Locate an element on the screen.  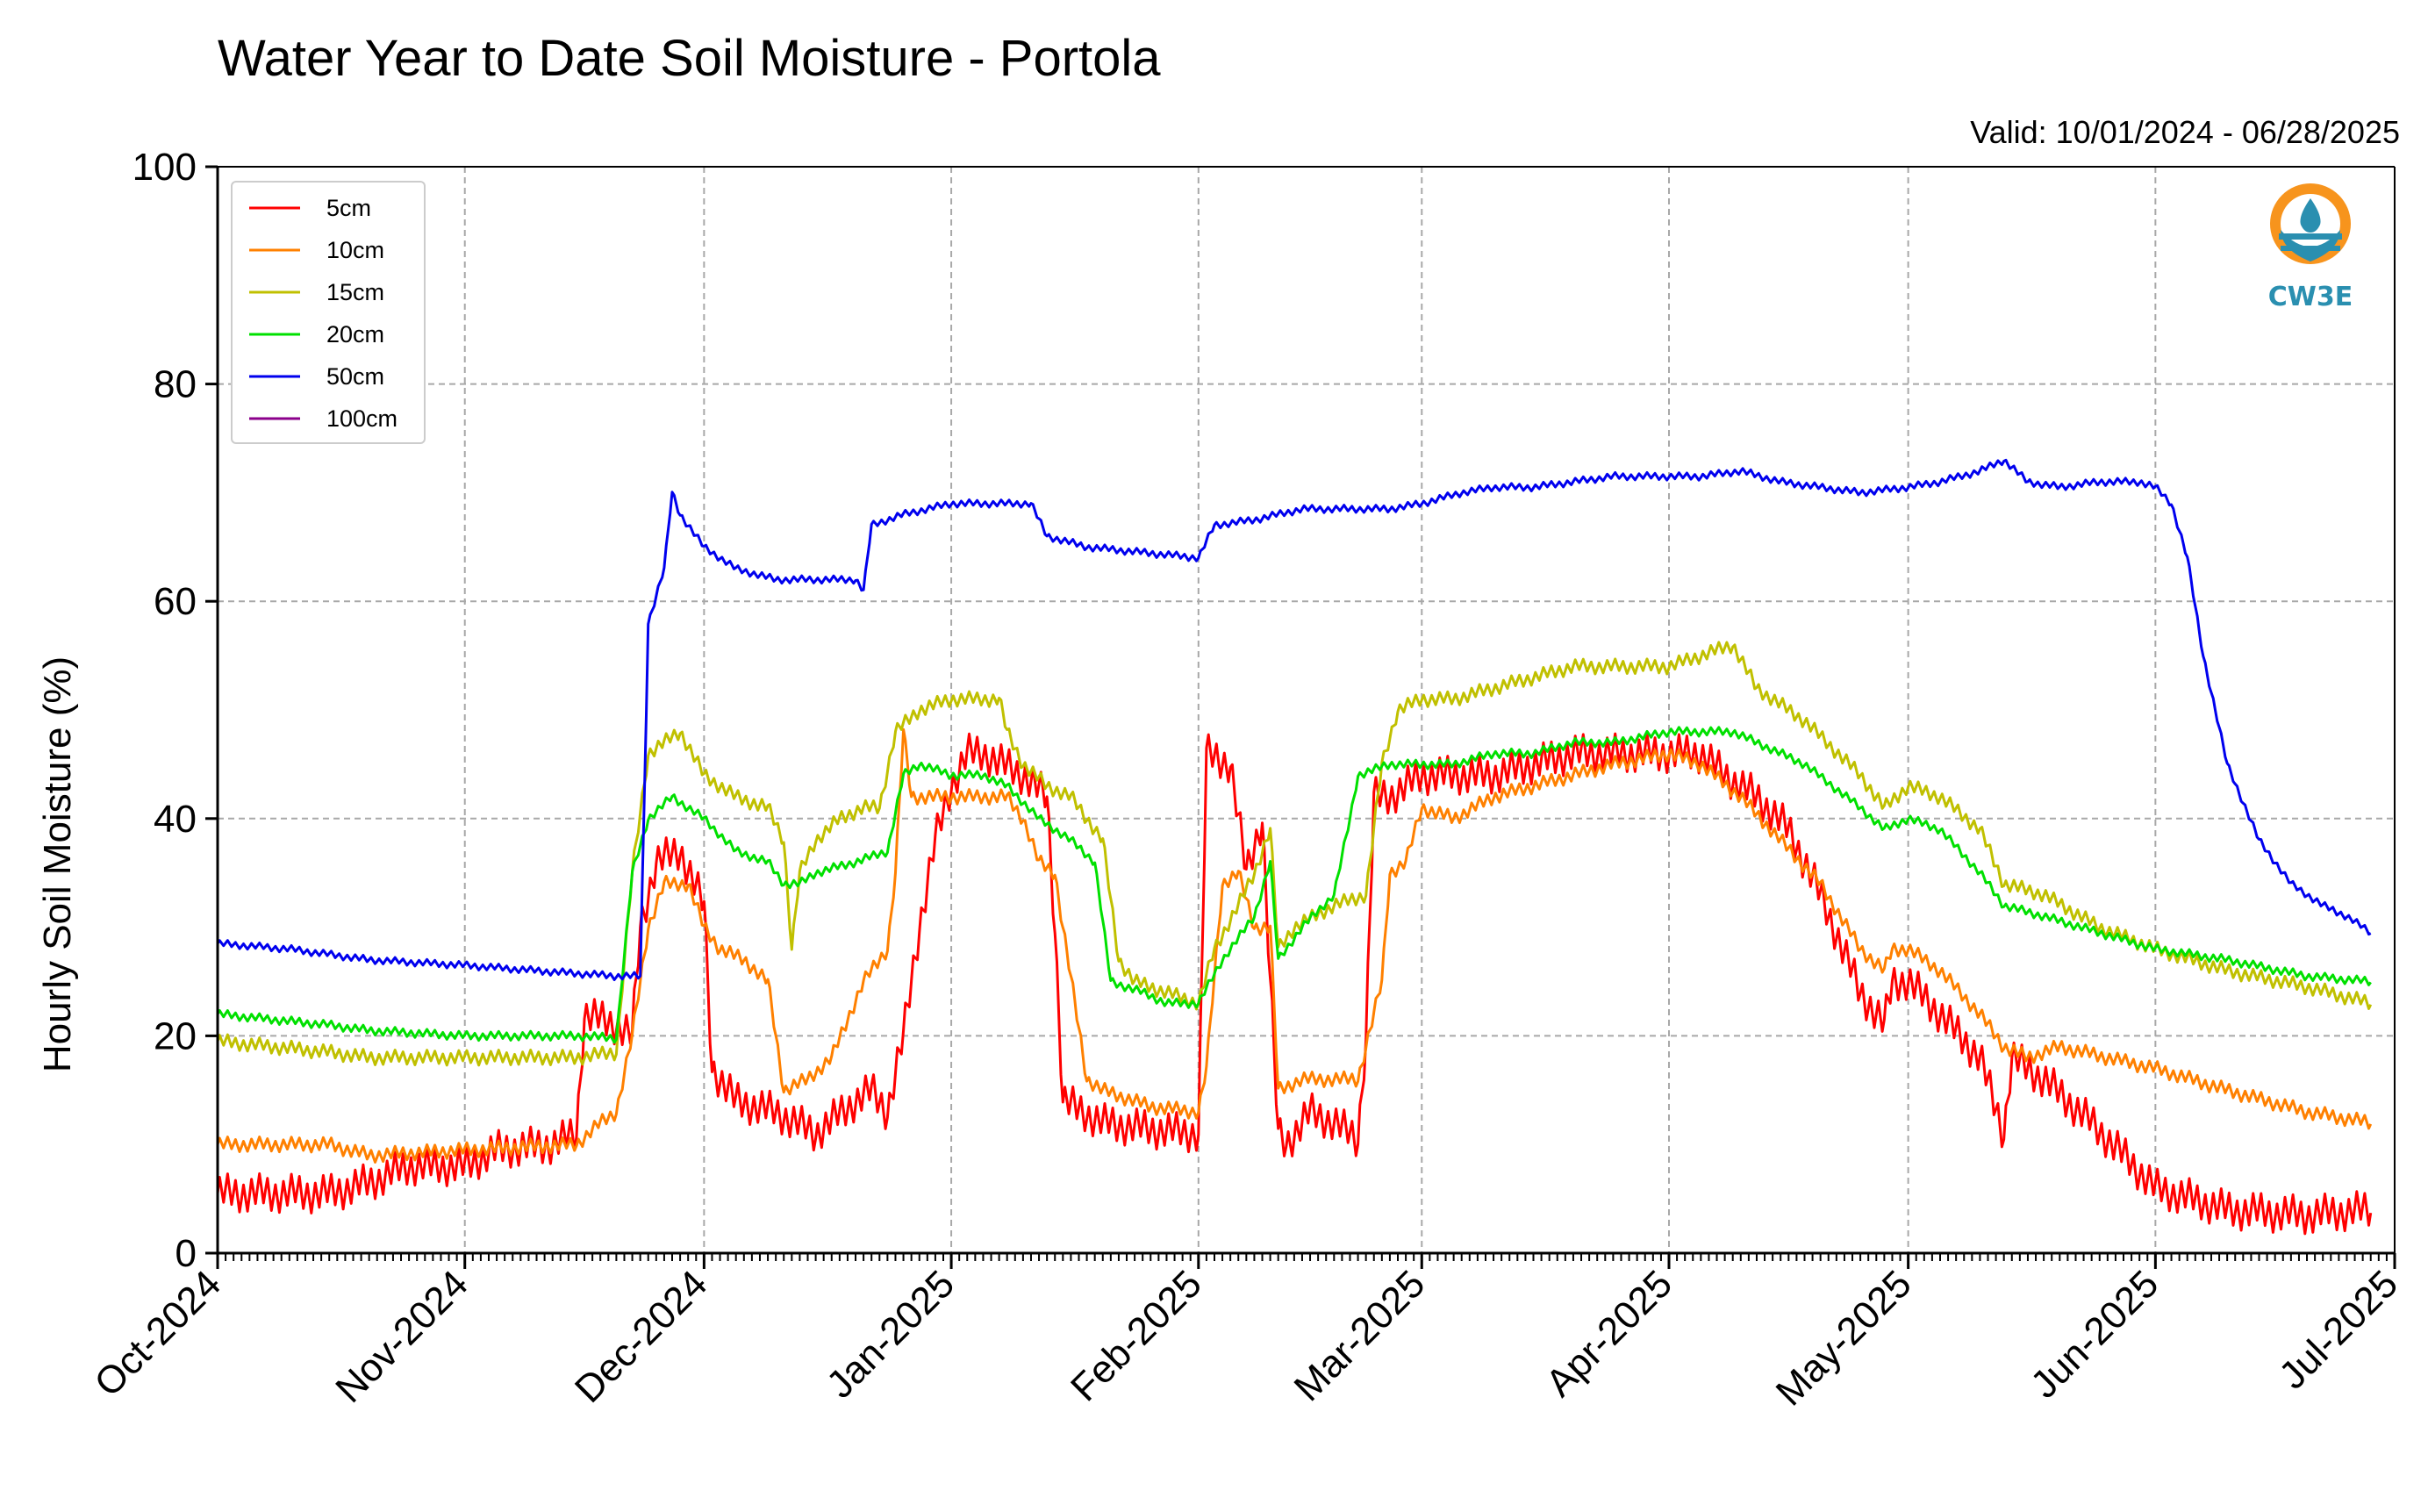
logo-text: CW3E is located at coordinates (2311, 297).